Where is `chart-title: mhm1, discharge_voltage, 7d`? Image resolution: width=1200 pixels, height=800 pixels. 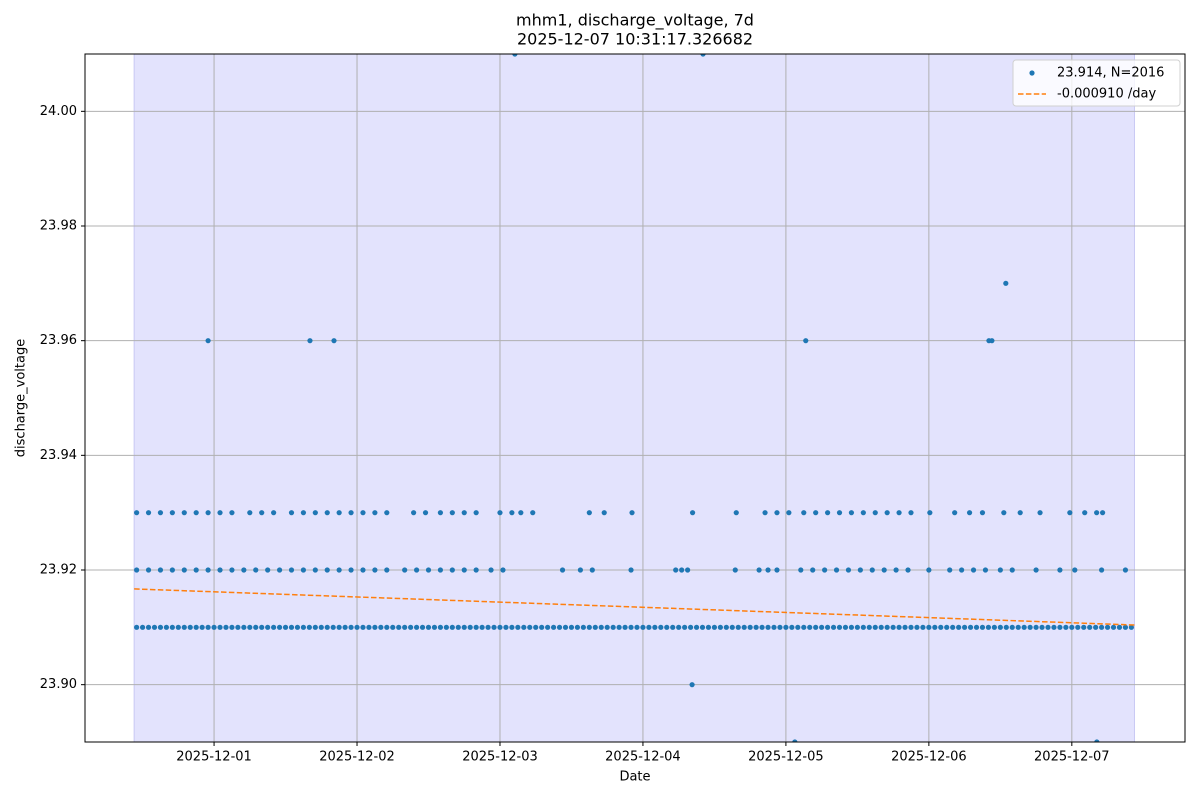
chart-title: mhm1, discharge_voltage, 7d is located at coordinates (635, 21).